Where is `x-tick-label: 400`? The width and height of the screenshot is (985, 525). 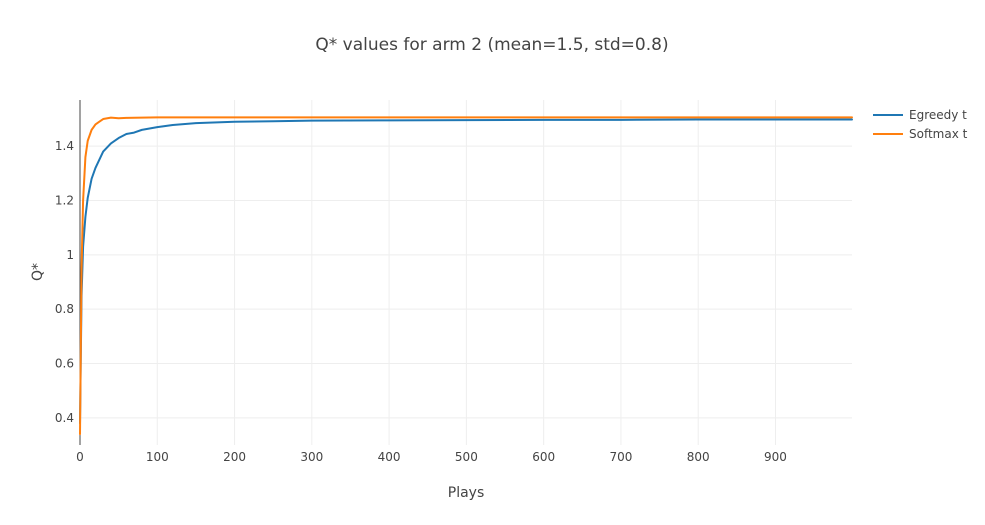
x-tick-label: 400 is located at coordinates (389, 457).